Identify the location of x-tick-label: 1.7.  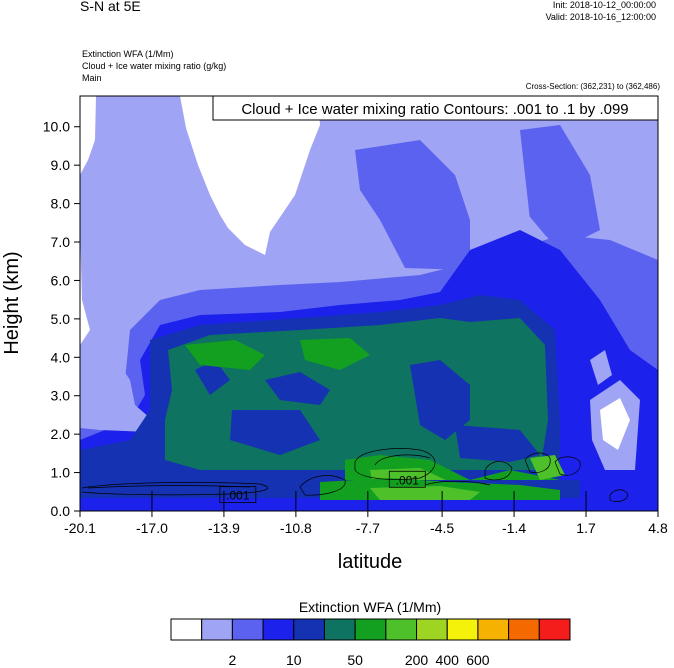
(586, 528).